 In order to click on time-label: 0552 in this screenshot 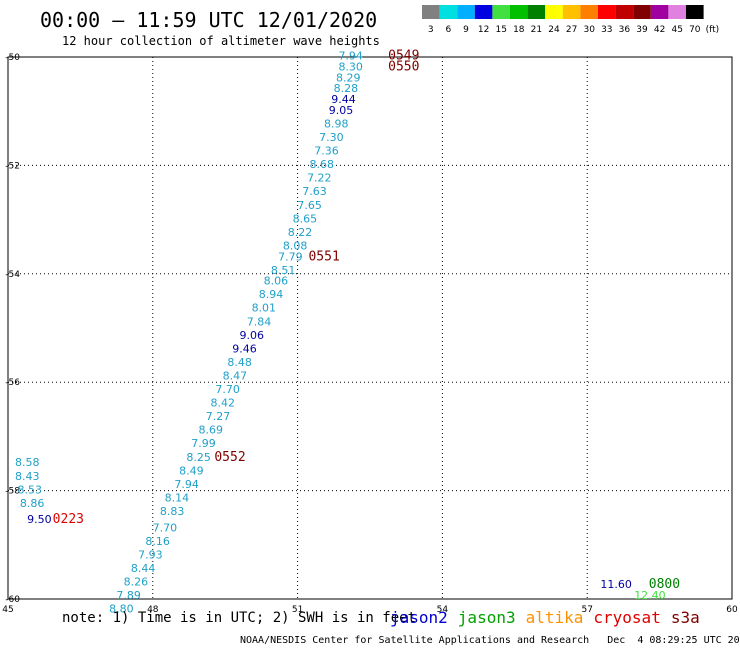, I will do `click(229, 457)`.